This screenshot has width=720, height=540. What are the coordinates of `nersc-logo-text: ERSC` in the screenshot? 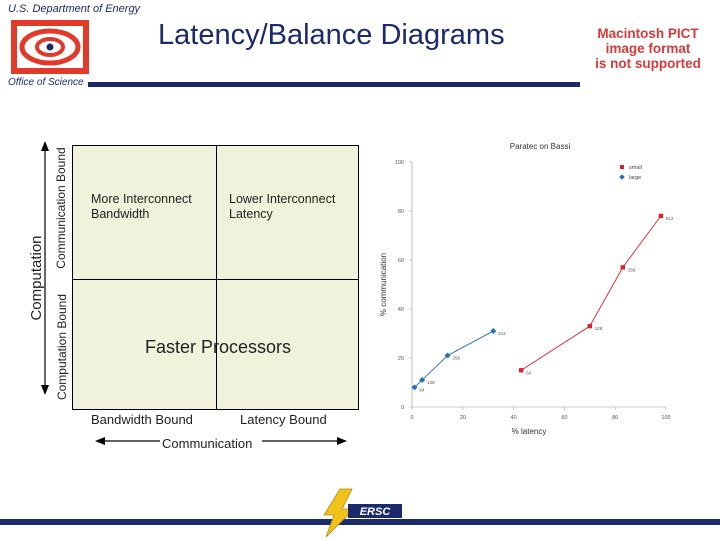 It's located at (376, 512).